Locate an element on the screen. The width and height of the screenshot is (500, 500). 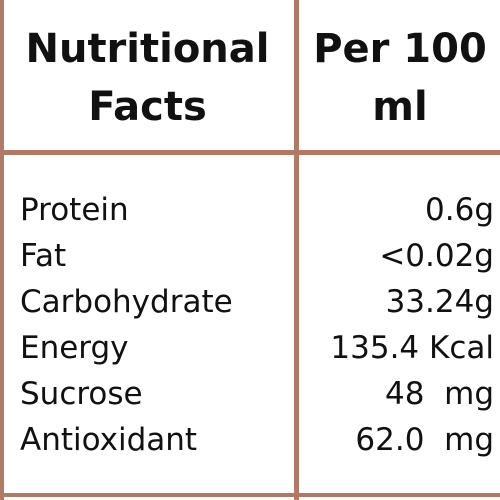
label-cell: Energy is located at coordinates (74, 348).